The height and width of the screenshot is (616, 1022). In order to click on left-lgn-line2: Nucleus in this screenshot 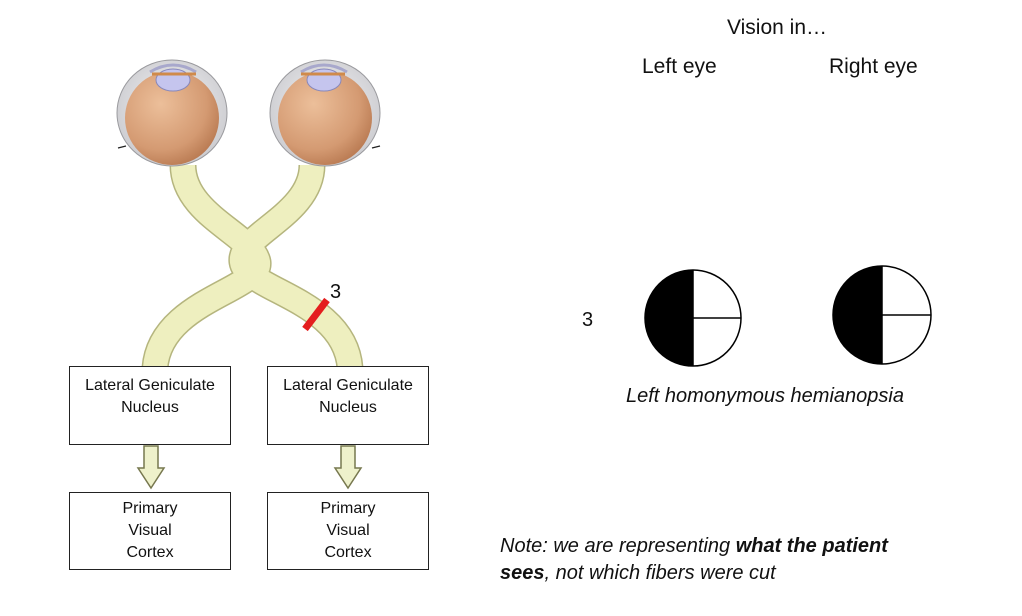, I will do `click(150, 407)`.